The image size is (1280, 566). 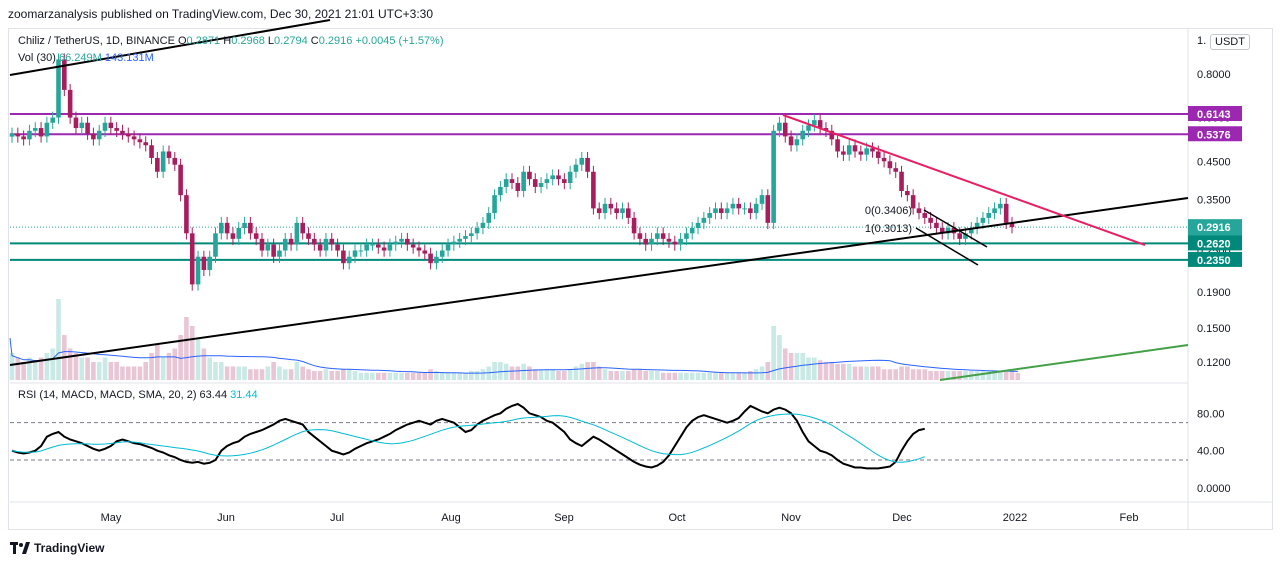 What do you see at coordinates (791, 518) in the screenshot?
I see `time-tick-label: Nov` at bounding box center [791, 518].